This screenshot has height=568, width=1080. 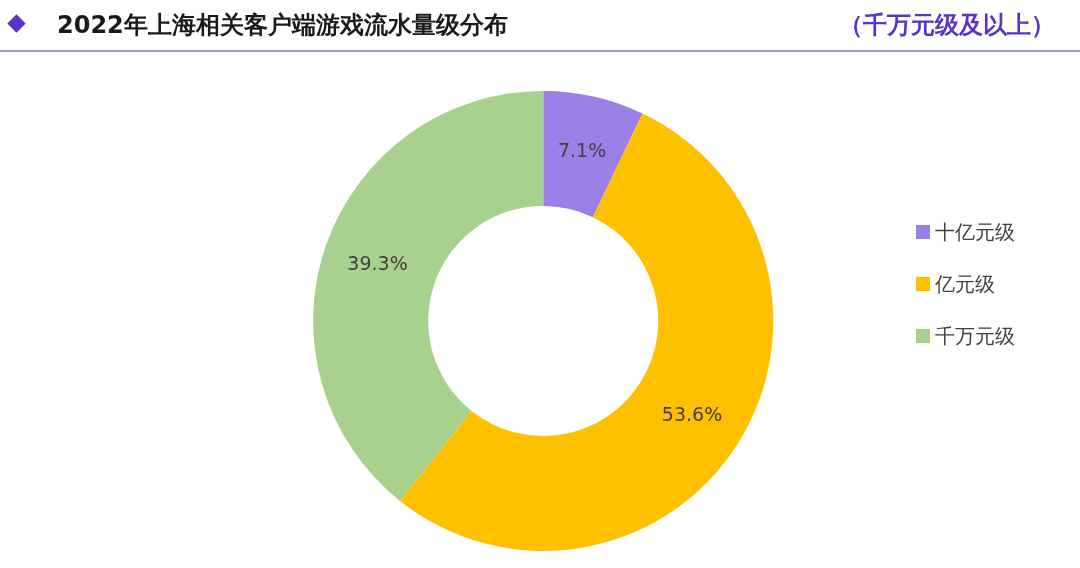 What do you see at coordinates (964, 284) in the screenshot?
I see `legend-label: 亿元级` at bounding box center [964, 284].